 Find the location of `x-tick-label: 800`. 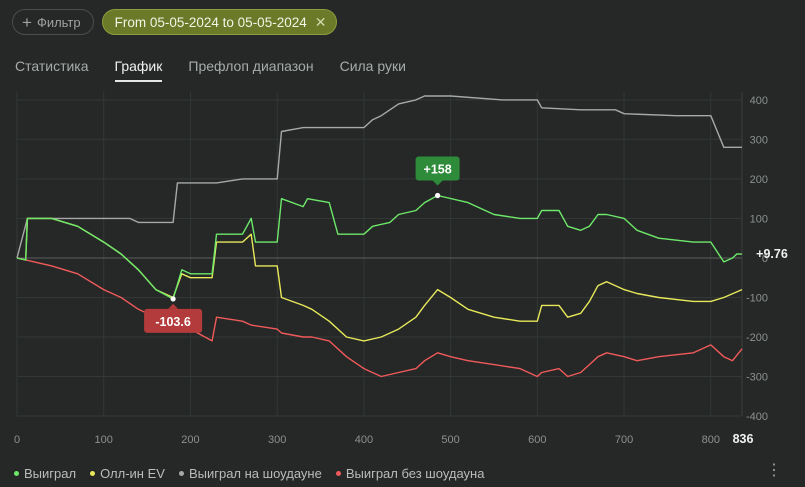

x-tick-label: 800 is located at coordinates (711, 440).